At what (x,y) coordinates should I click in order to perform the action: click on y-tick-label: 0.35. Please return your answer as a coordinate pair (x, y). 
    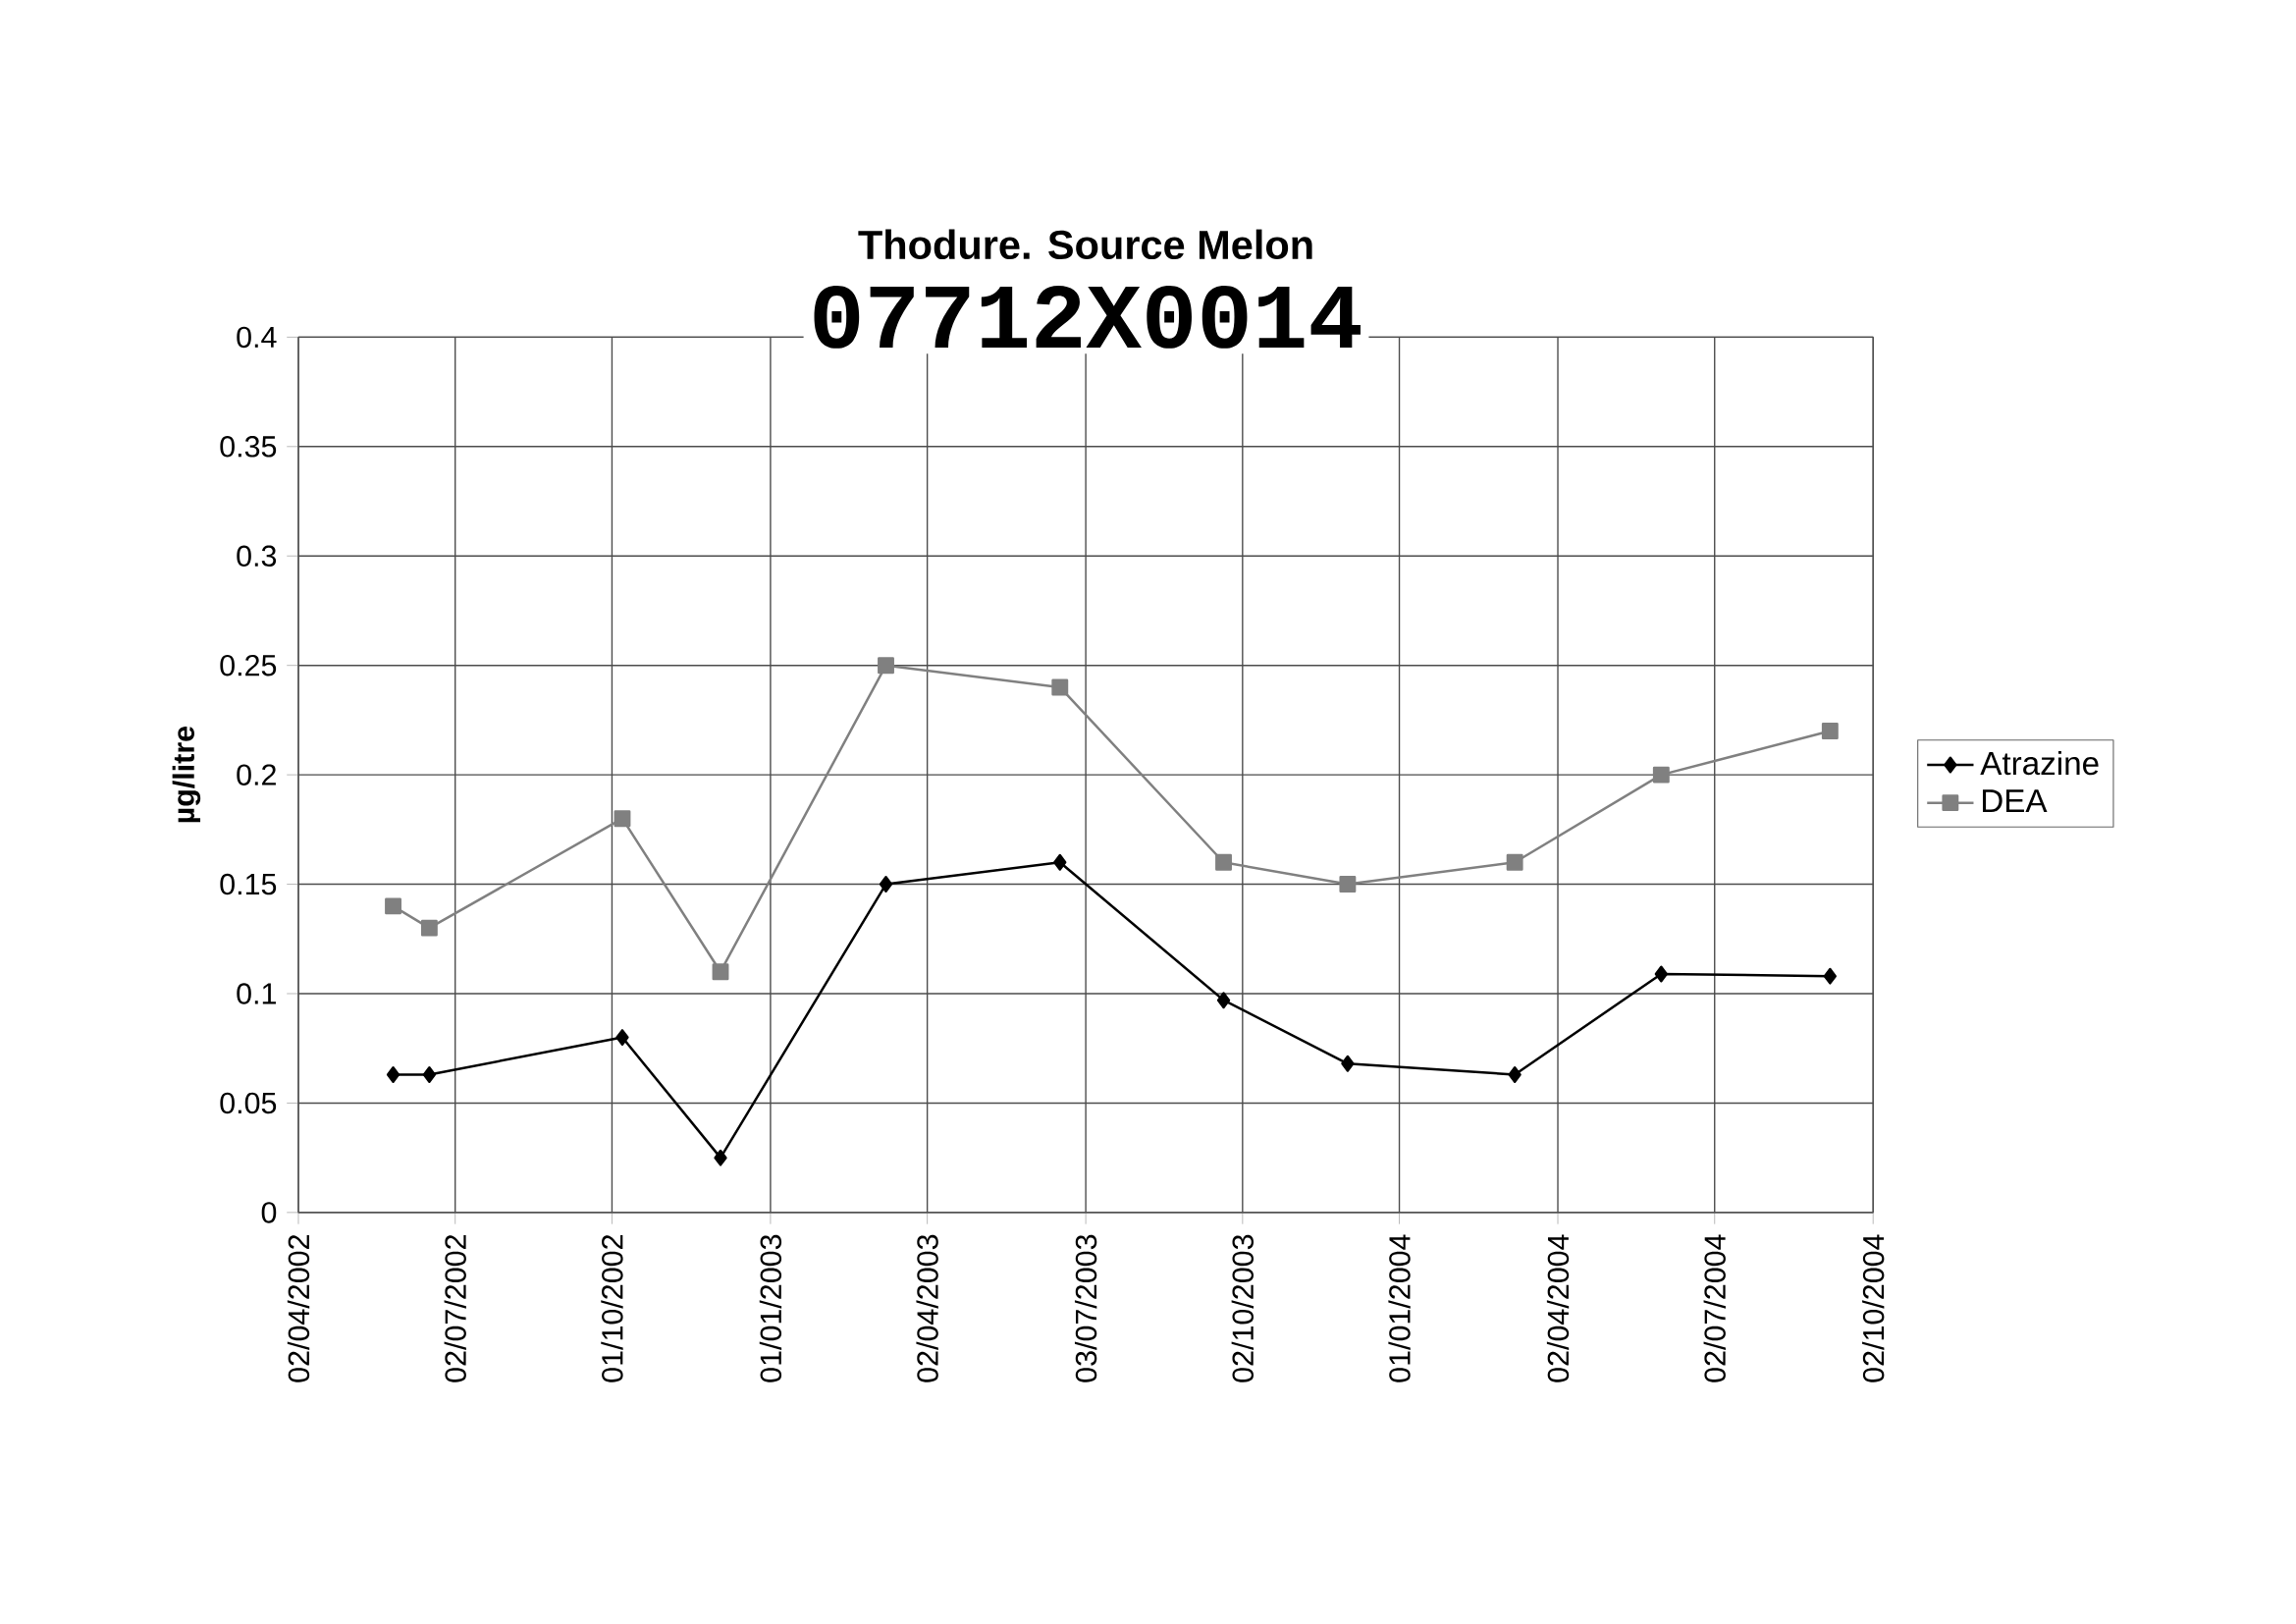
    Looking at the image, I should click on (249, 447).